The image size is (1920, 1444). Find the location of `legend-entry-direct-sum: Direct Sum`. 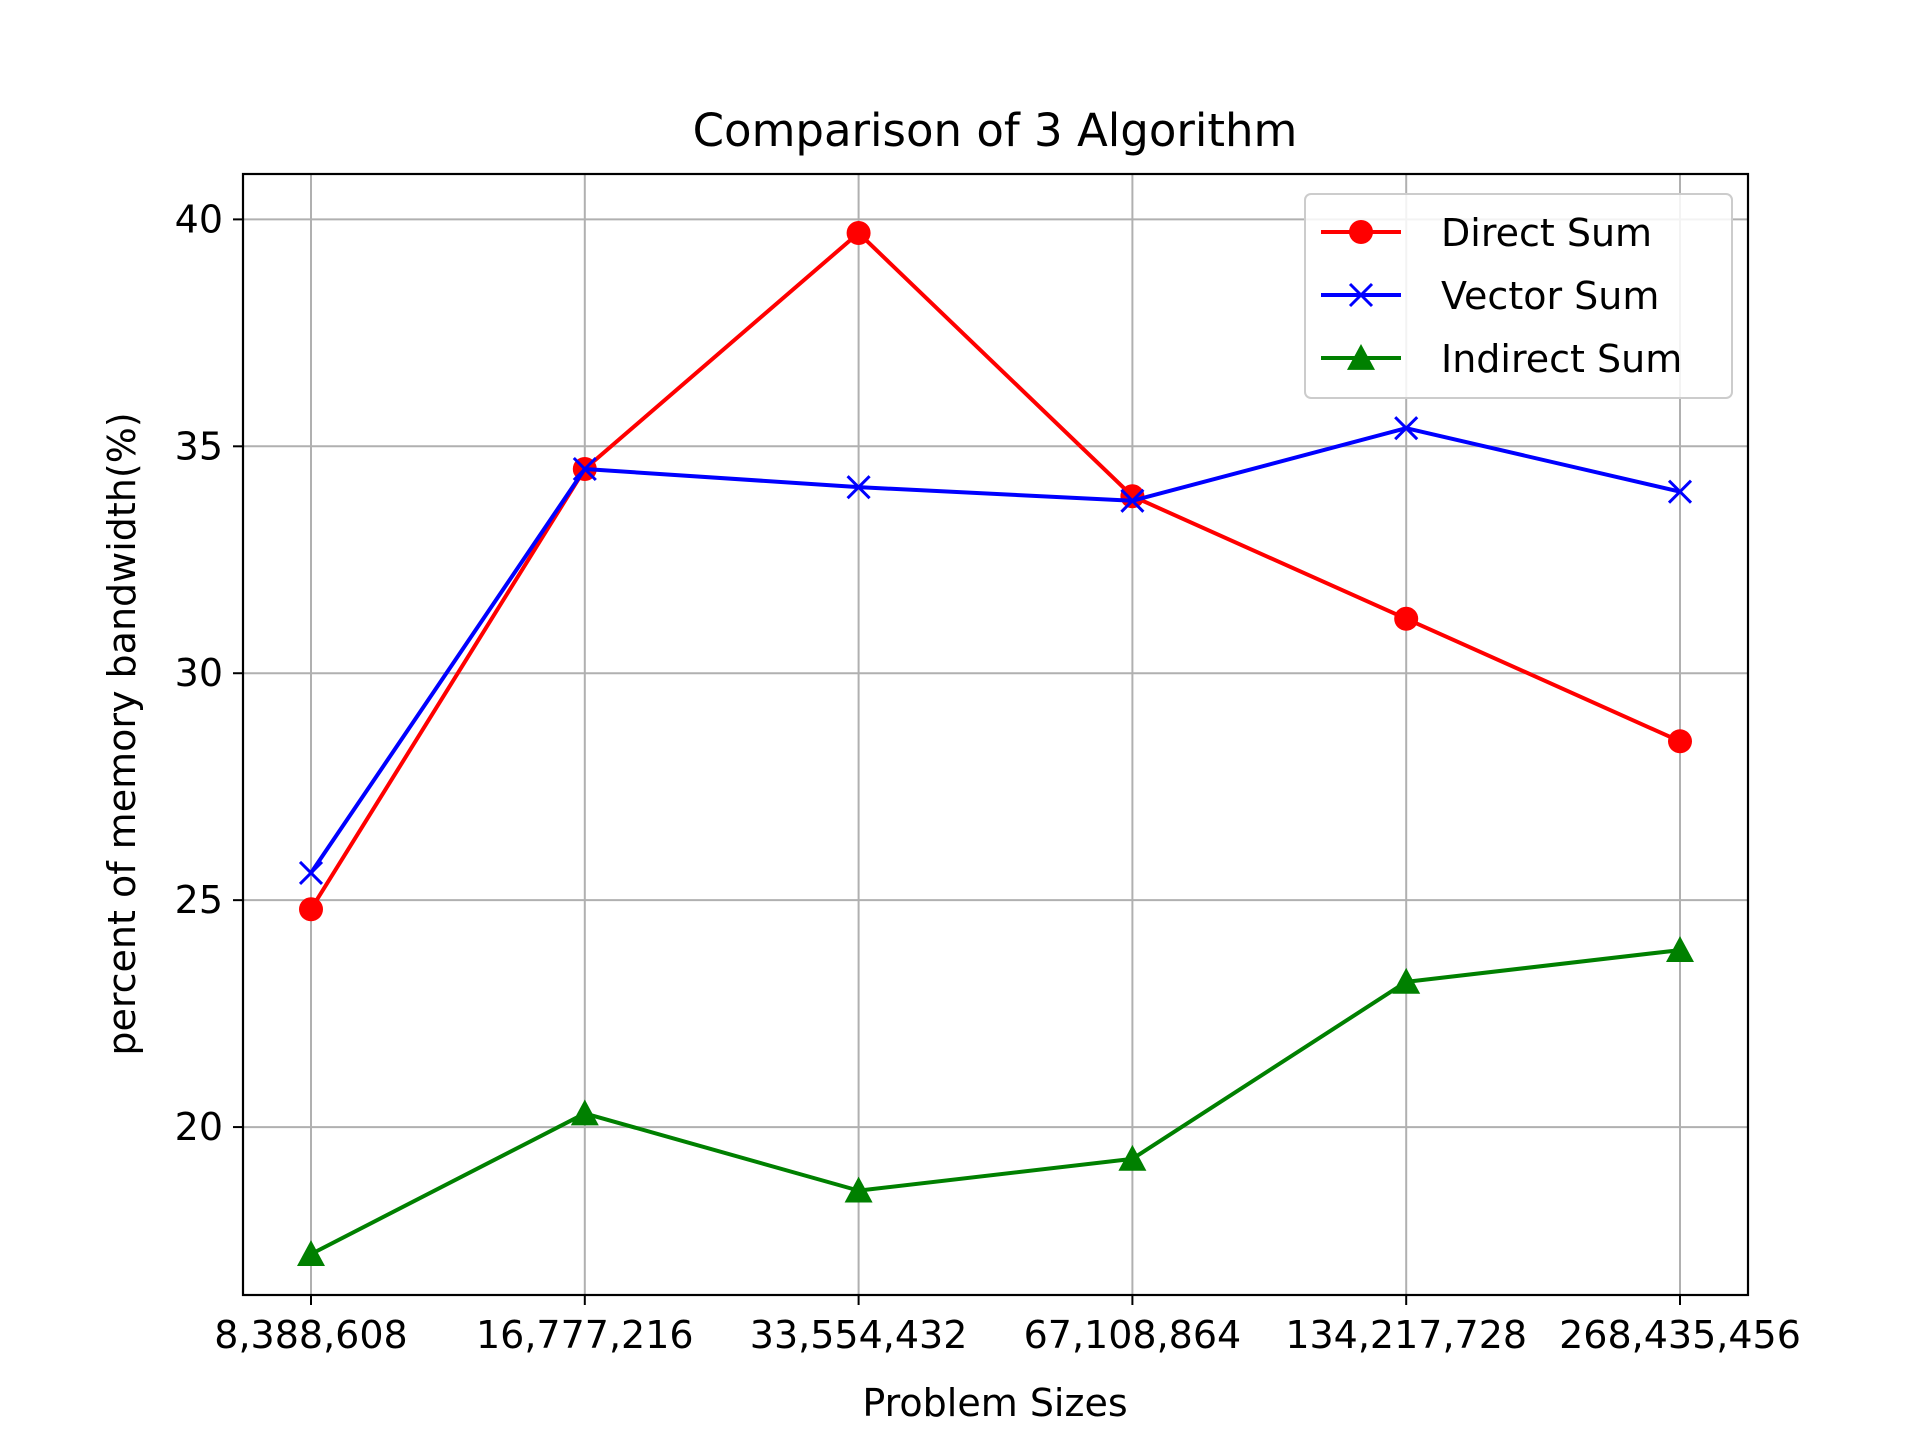

legend-entry-direct-sum: Direct Sum is located at coordinates (1486, 233).